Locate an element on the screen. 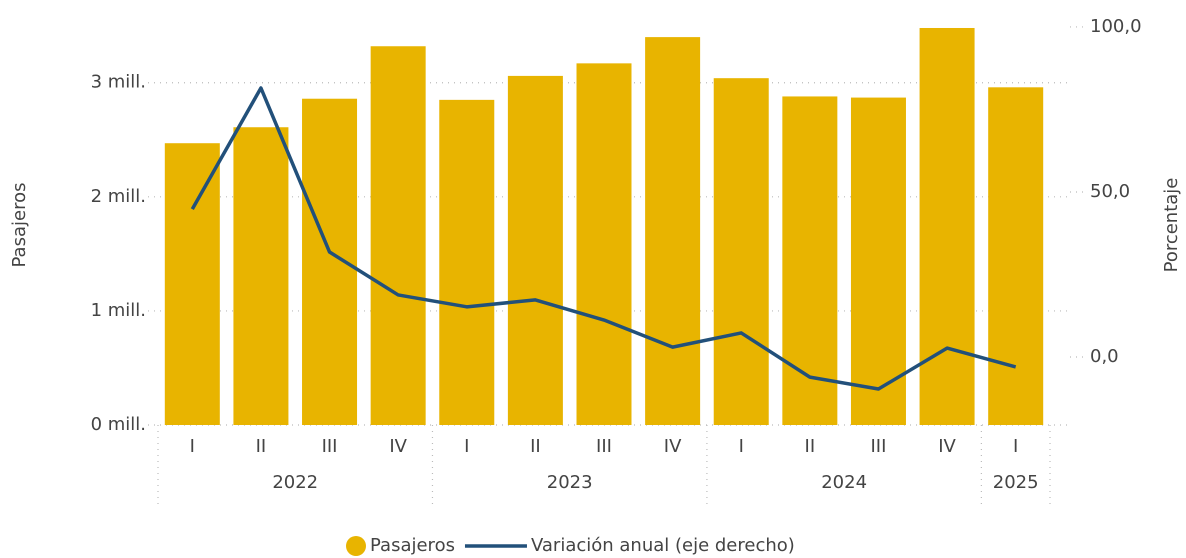 The height and width of the screenshot is (558, 1186). y2-tick-label: 50,0 is located at coordinates (1110, 191).